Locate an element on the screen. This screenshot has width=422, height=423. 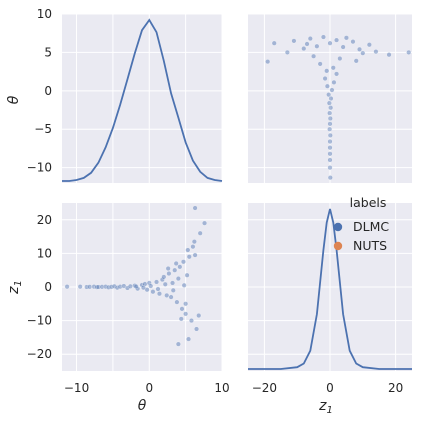
x-tick-label-z1: 0 is located at coordinates (330, 388).